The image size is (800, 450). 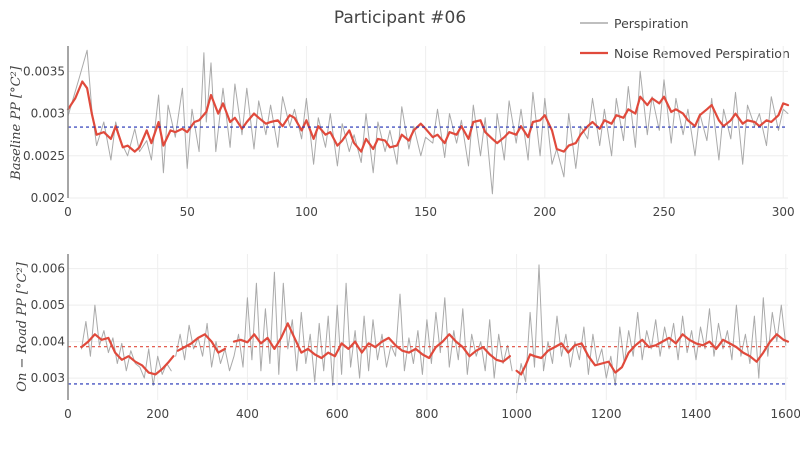 I want to click on on-road-x-tick-label-7: 1400, so click(x=696, y=414).